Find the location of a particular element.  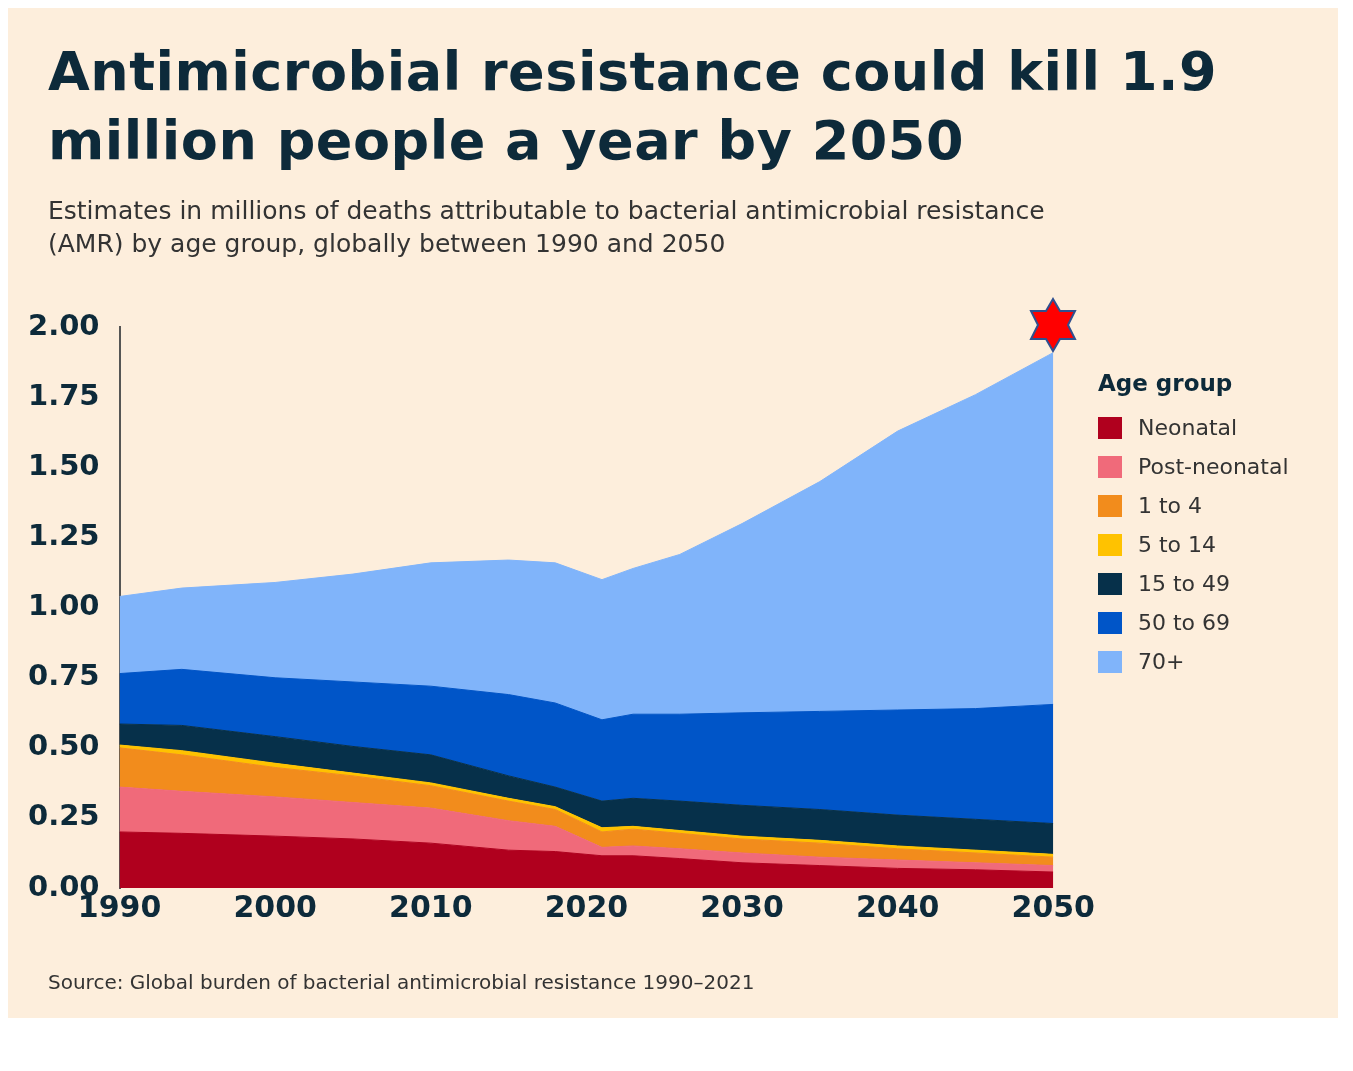

y-tick-label: 0.50 is located at coordinates (63, 745).